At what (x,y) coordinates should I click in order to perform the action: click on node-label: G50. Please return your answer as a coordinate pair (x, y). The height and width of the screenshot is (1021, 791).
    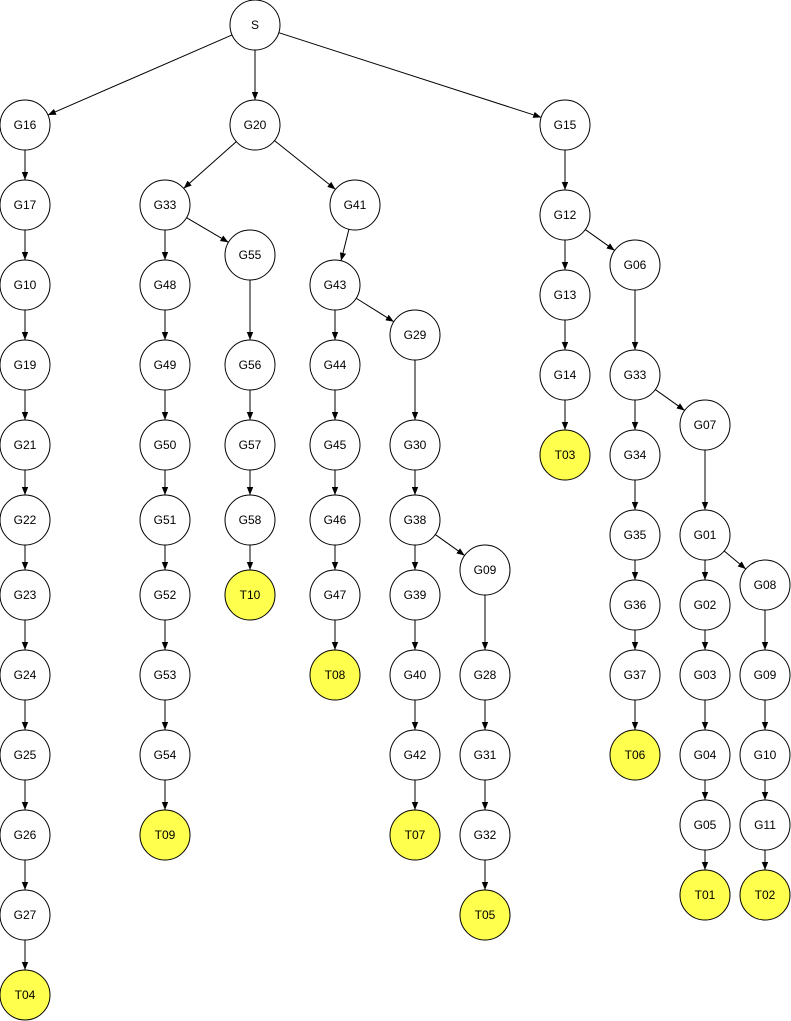
    Looking at the image, I should click on (165, 445).